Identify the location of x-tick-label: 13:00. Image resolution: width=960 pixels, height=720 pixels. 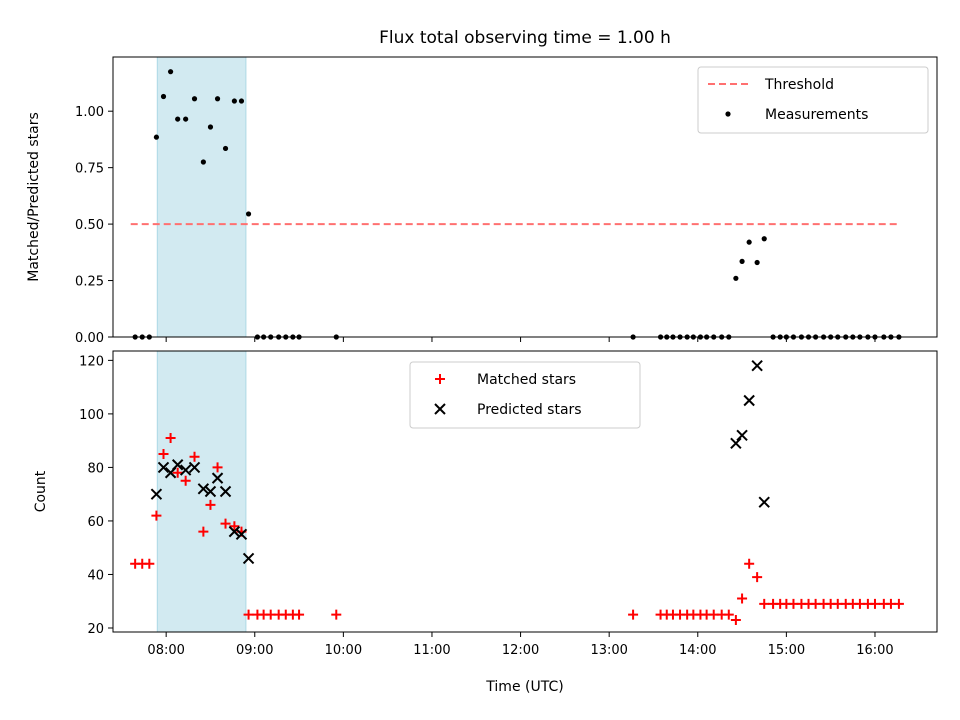
(608, 650).